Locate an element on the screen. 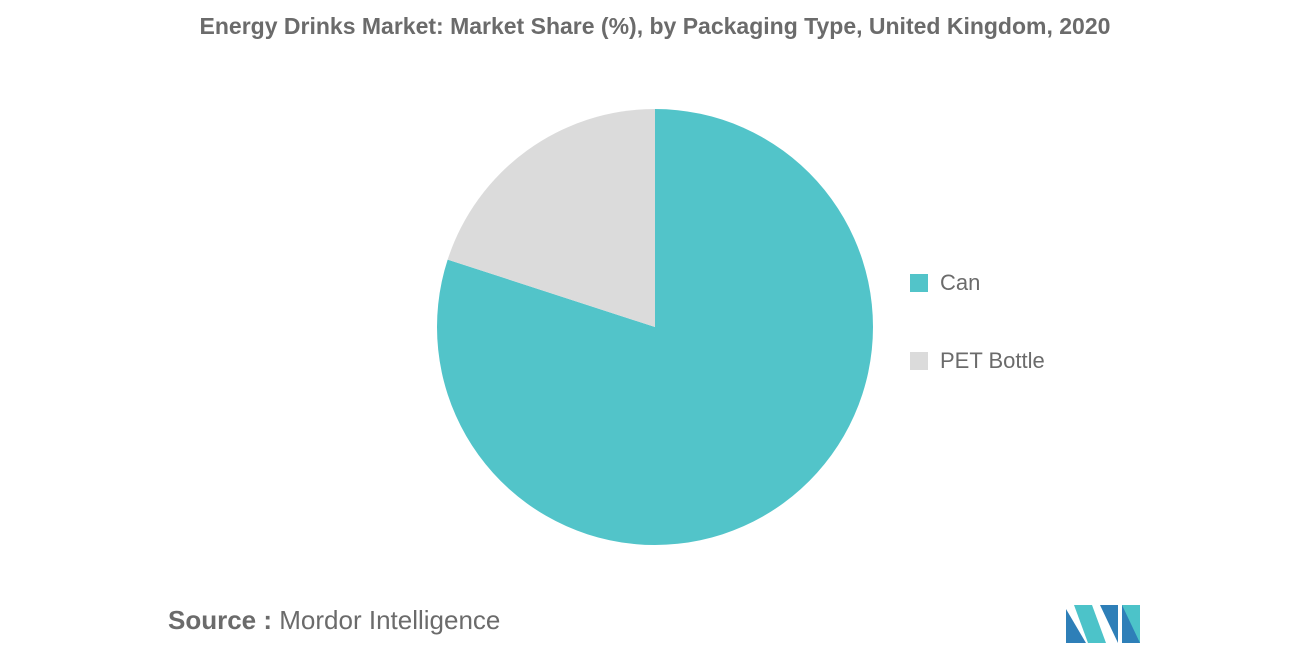  legend-item-pet-bottle: PET Bottle is located at coordinates (977, 361).